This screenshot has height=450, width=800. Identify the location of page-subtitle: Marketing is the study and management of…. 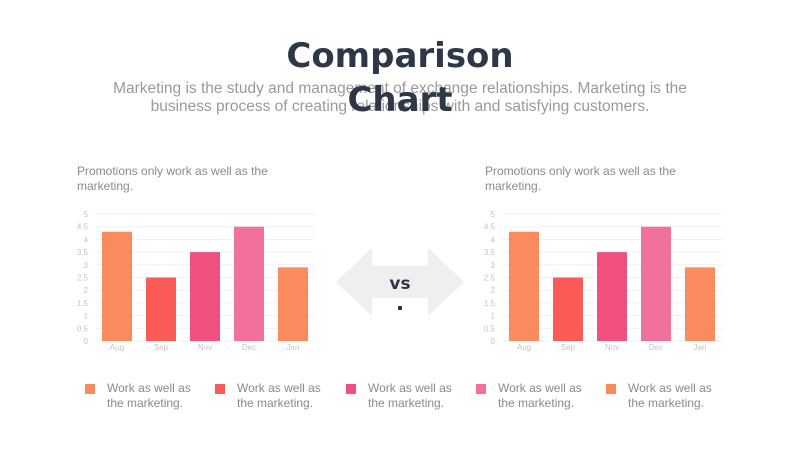
(400, 97).